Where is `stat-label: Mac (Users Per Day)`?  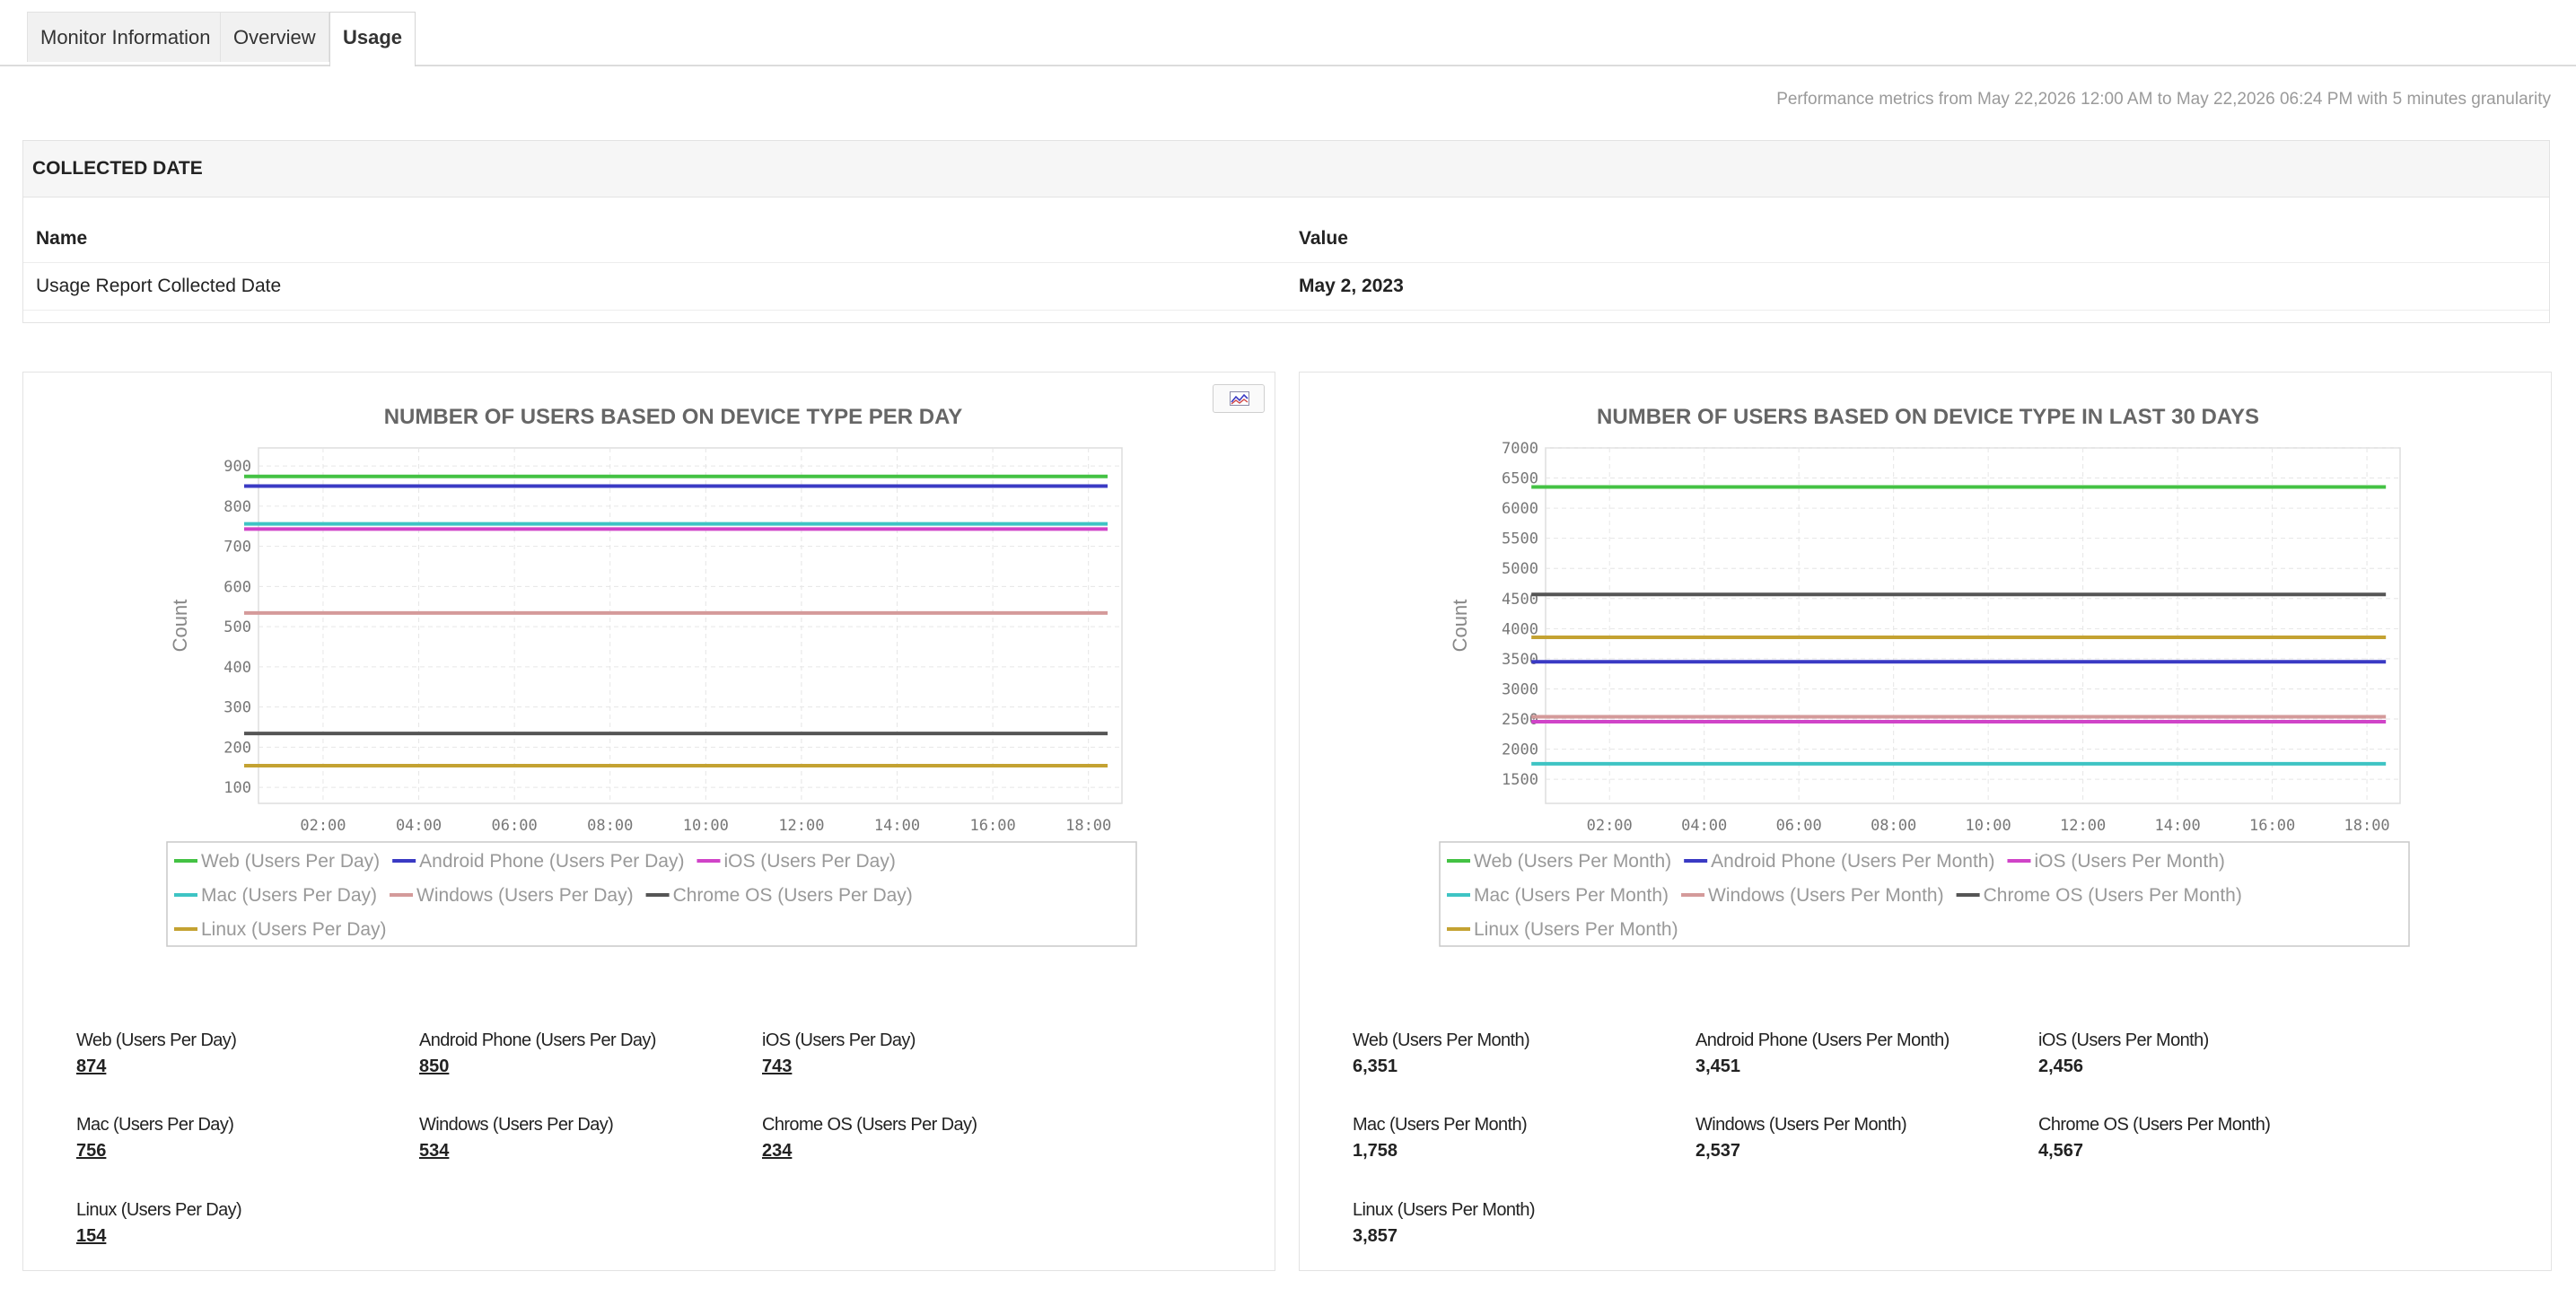 stat-label: Mac (Users Per Day) is located at coordinates (155, 1125).